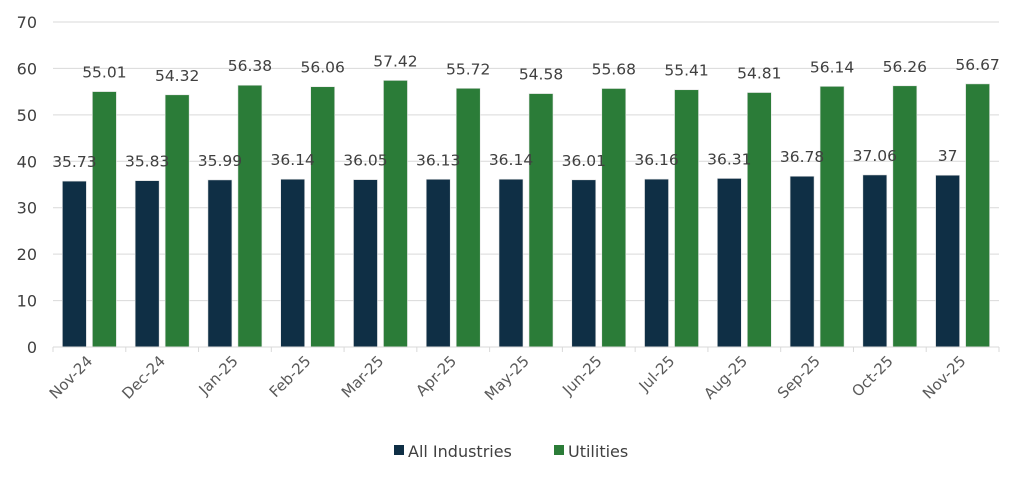 This screenshot has width=1024, height=483. I want to click on data-label: 54.58, so click(541, 75).